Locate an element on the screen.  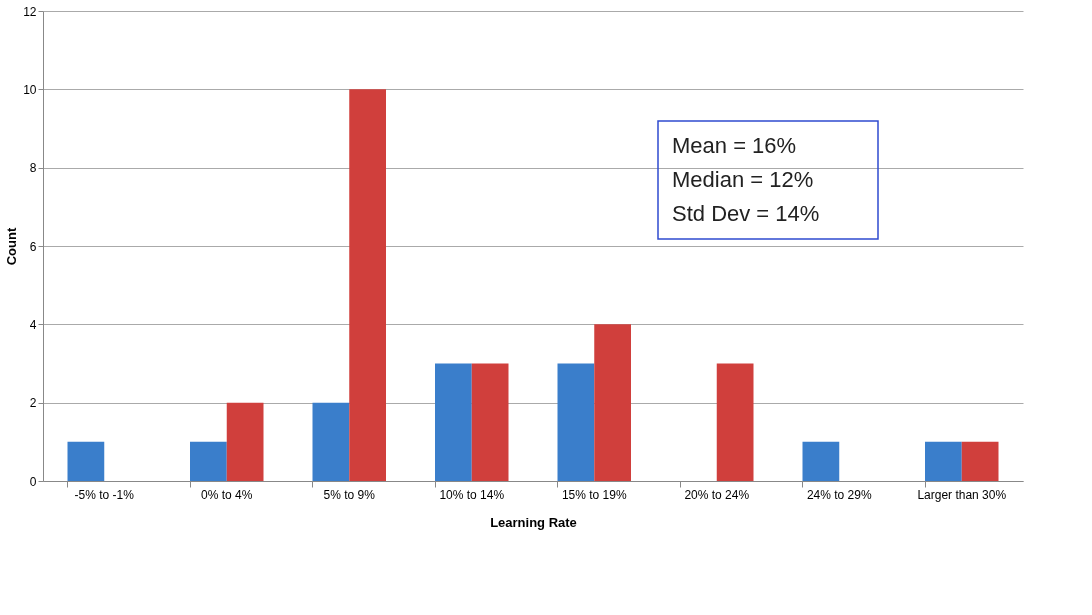
y-tick-label: 0 is located at coordinates (33, 481).